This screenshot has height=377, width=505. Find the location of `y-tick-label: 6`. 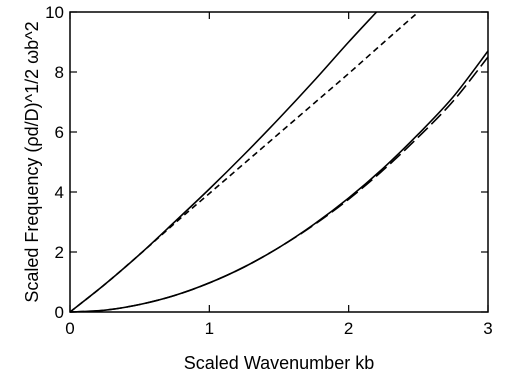

y-tick-label: 6 is located at coordinates (59, 132).